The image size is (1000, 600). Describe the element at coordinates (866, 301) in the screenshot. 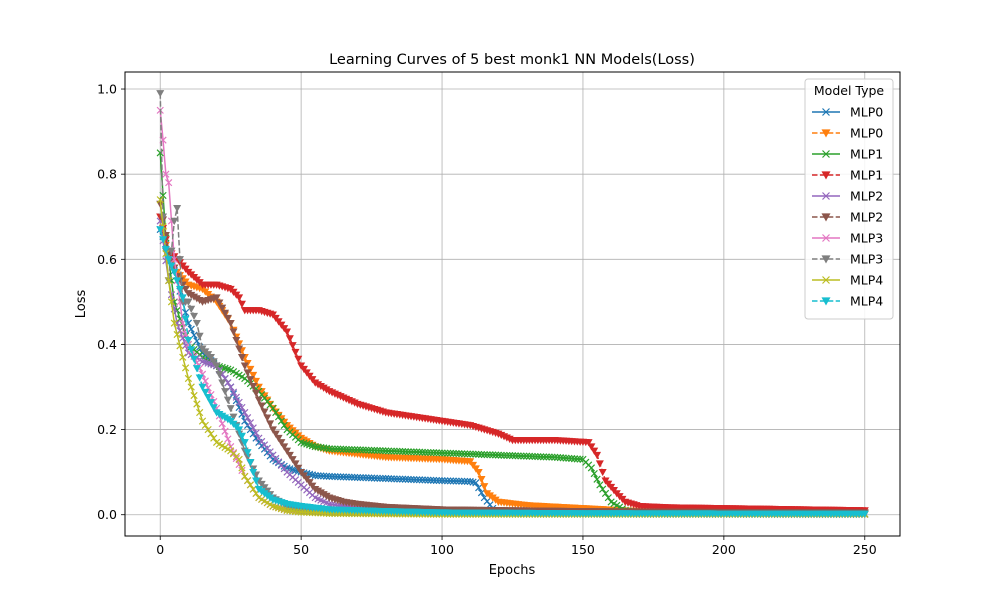

I see `legend-label: MLP4` at that location.